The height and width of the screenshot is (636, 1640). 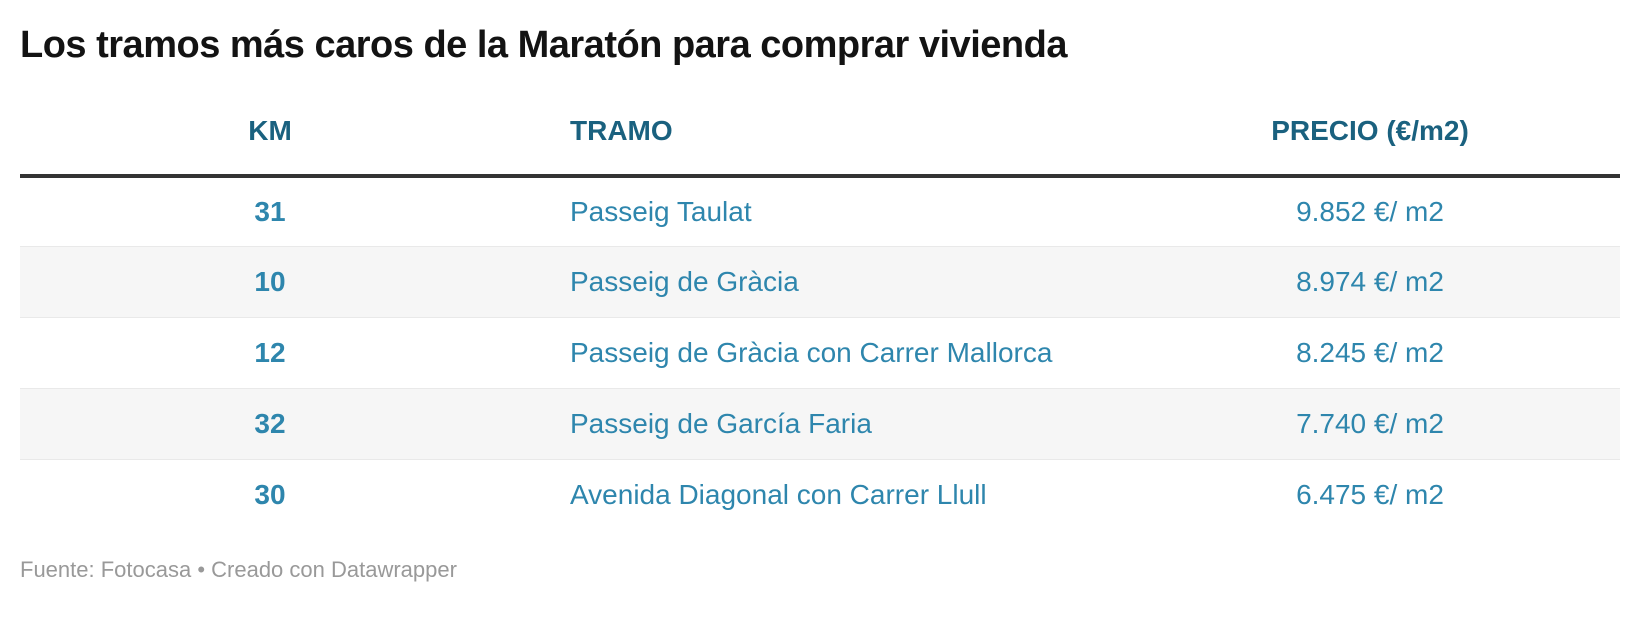 What do you see at coordinates (778, 495) in the screenshot?
I see `cell-tramo: Avenida Diagonal con Carrer Llull` at bounding box center [778, 495].